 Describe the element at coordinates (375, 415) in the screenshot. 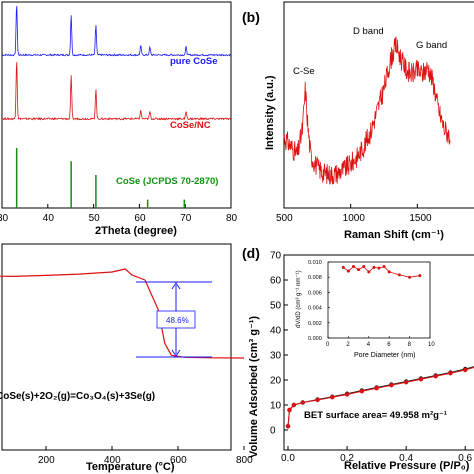

I see `bet-annotation: BET surface area= 49.958 m²g⁻¹` at that location.